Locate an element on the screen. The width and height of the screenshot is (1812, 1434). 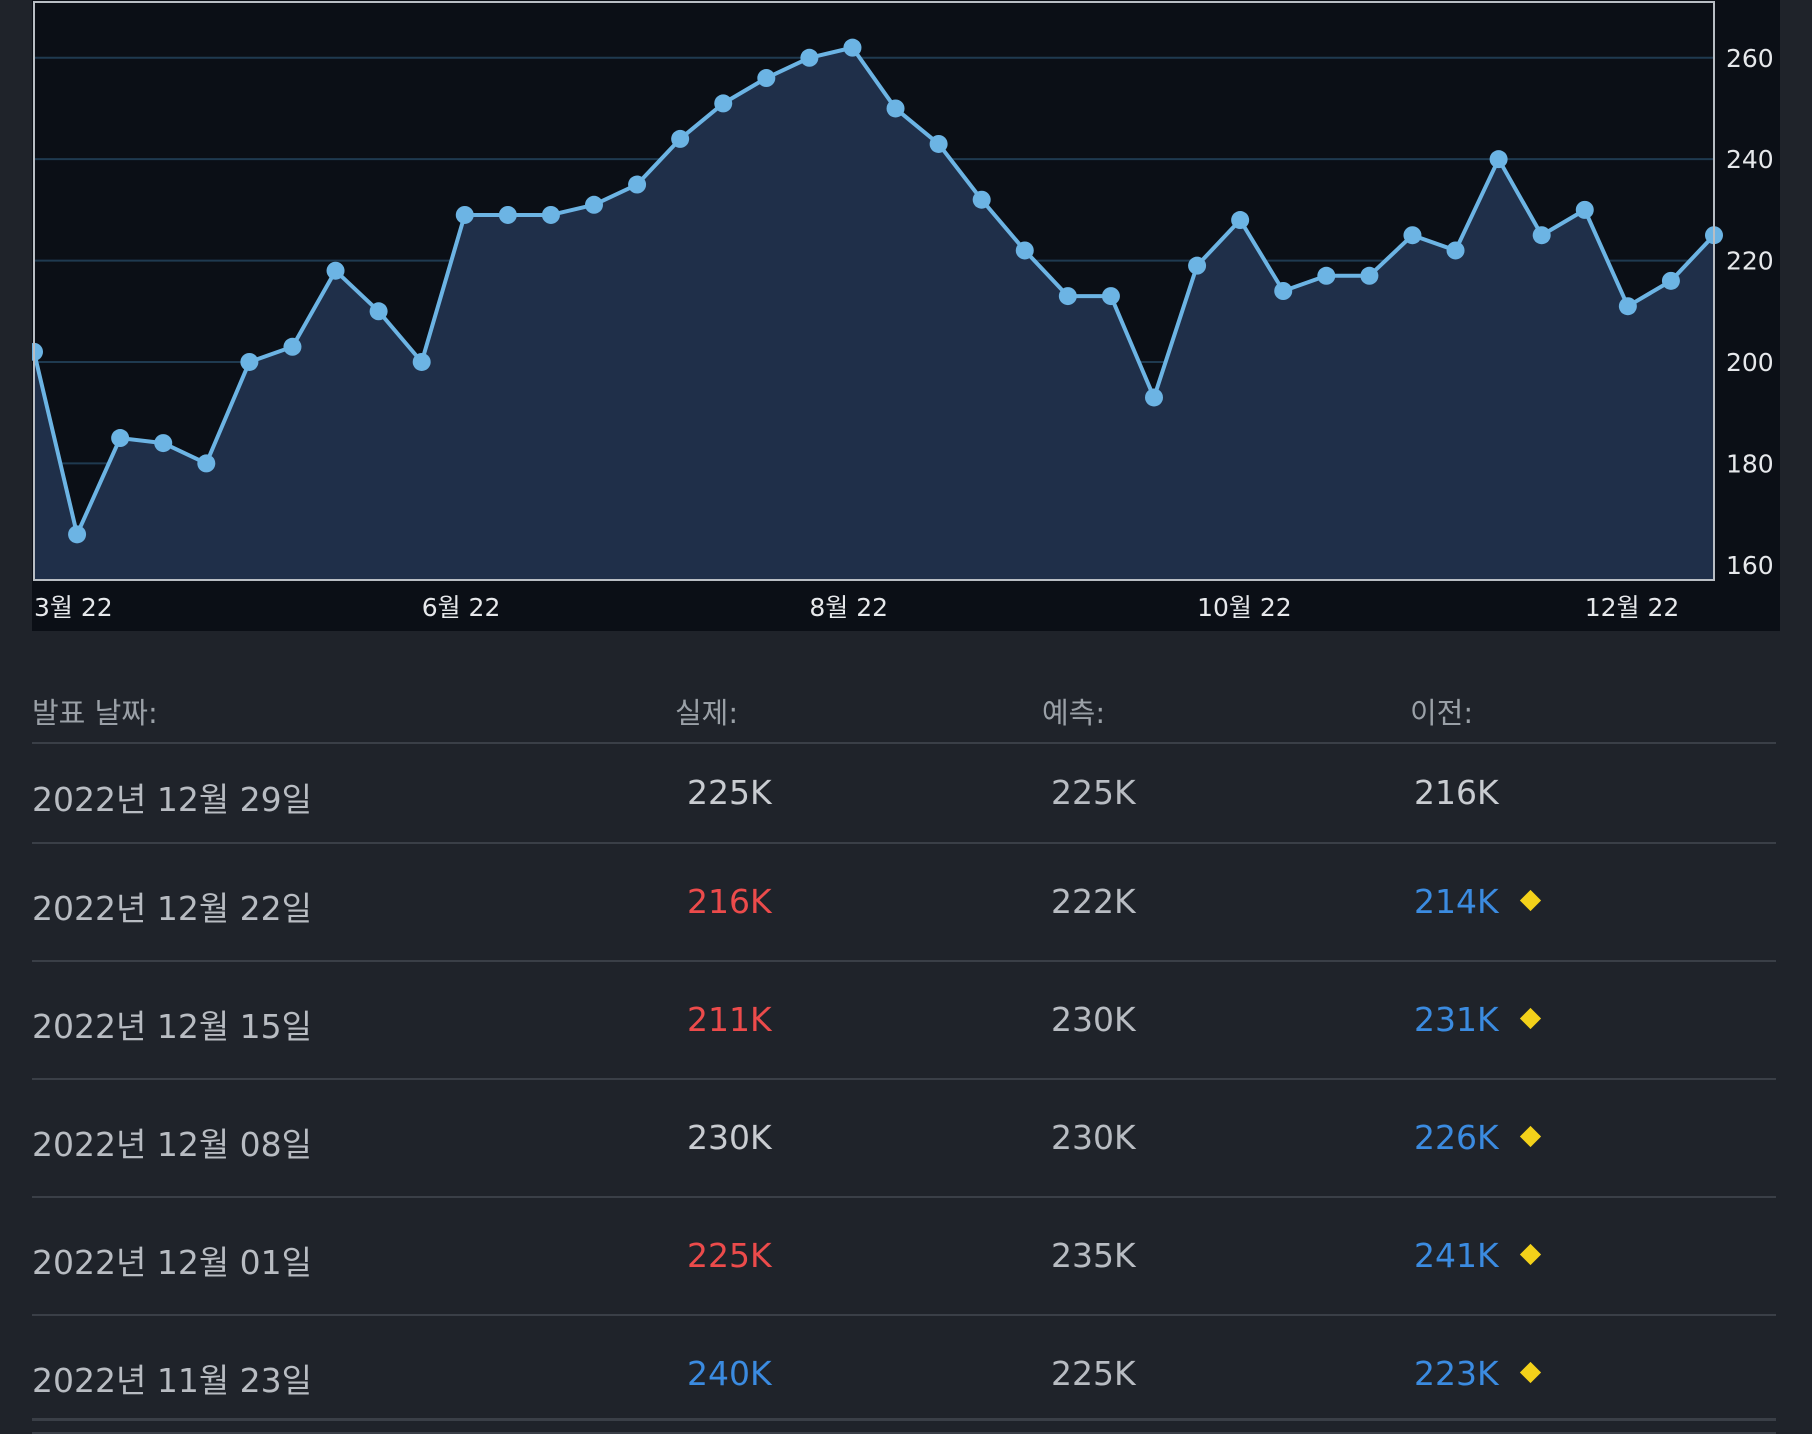
forecast-value: 222K is located at coordinates (1093, 901).